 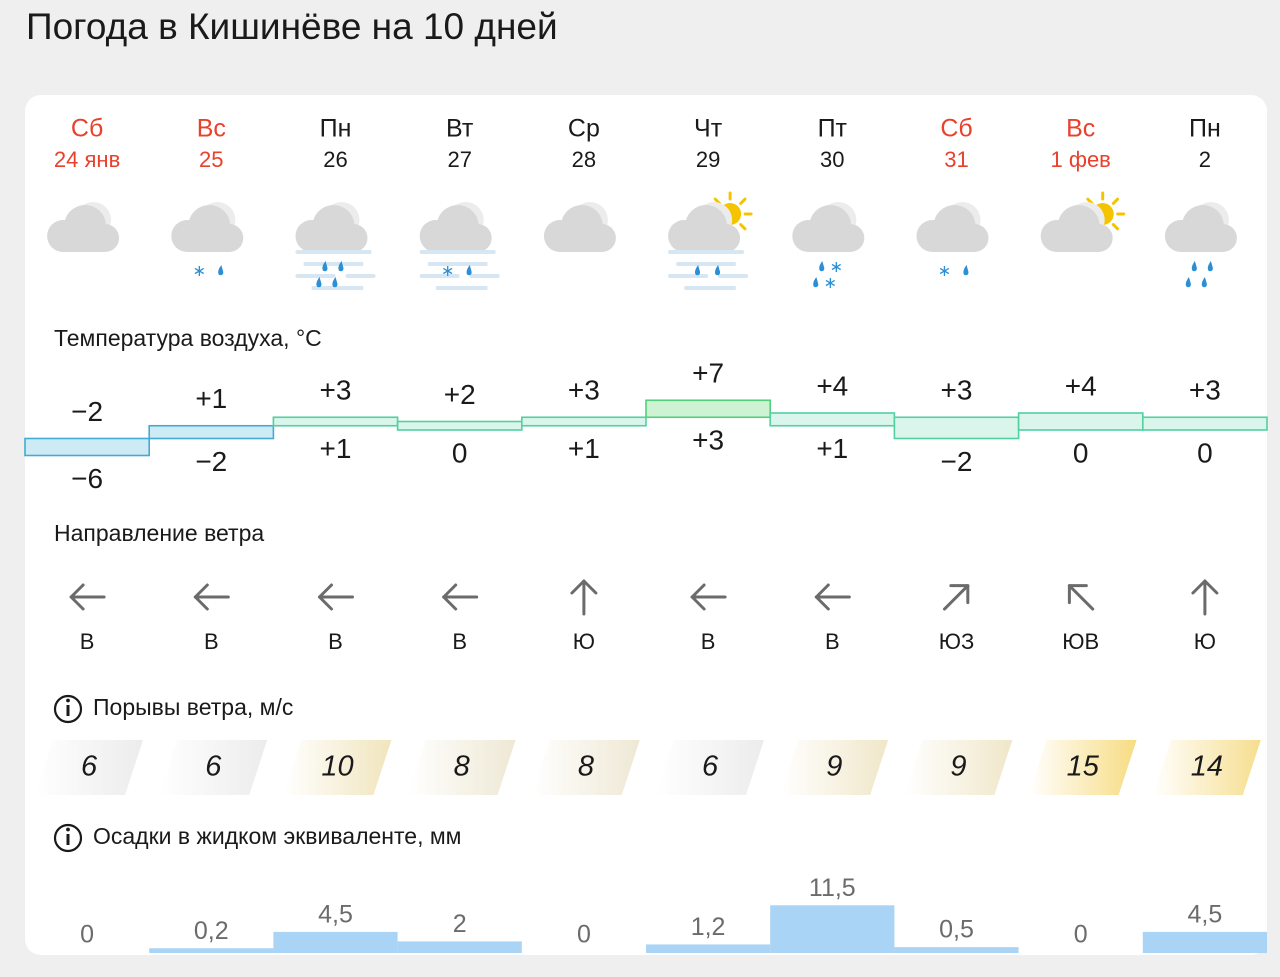 What do you see at coordinates (211, 398) in the screenshot?
I see `temperature-max: +1` at bounding box center [211, 398].